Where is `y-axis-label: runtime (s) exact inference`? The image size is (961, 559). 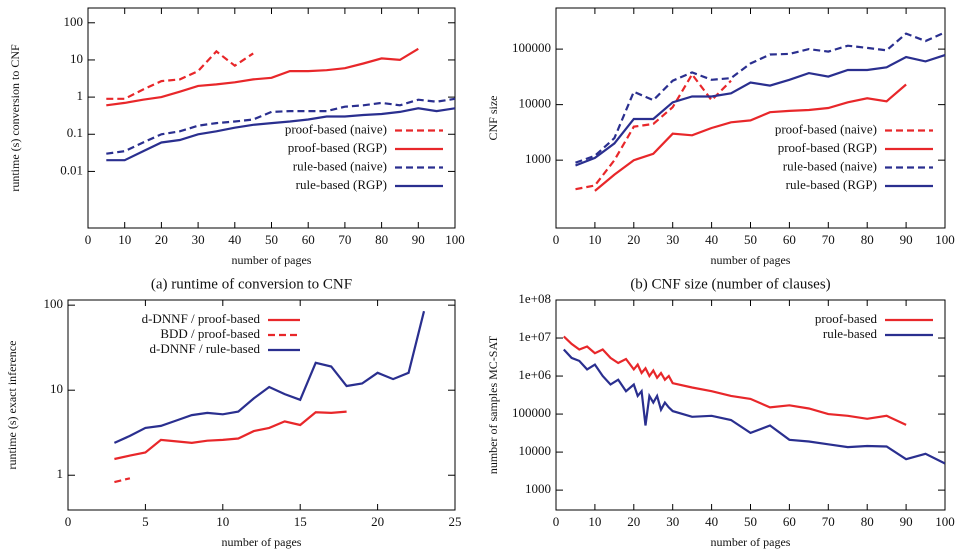
y-axis-label: runtime (s) exact inference is located at coordinates (12, 405).